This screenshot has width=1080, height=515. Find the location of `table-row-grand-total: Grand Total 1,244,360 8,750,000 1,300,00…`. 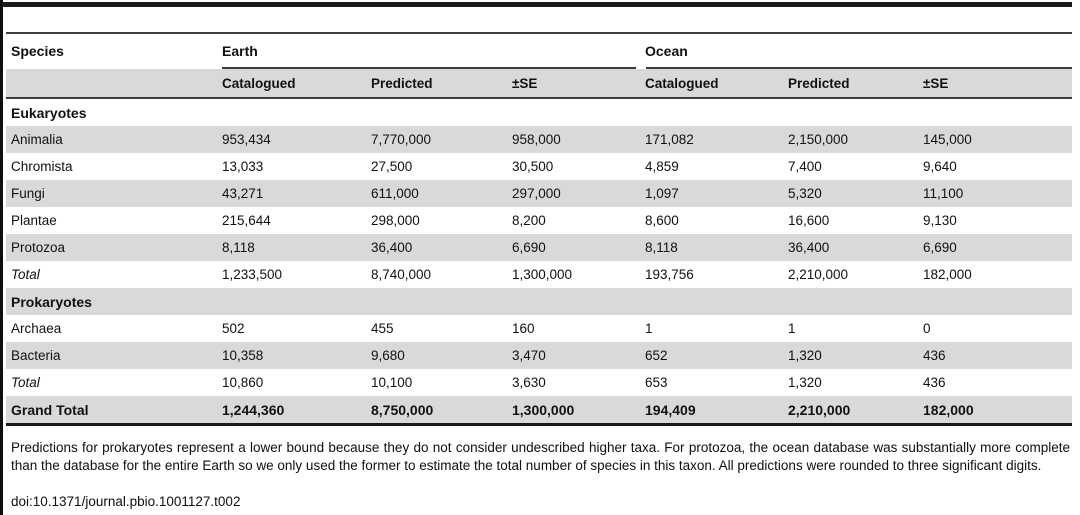

table-row-grand-total: Grand Total 1,244,360 8,750,000 1,300,00… is located at coordinates (539, 409).